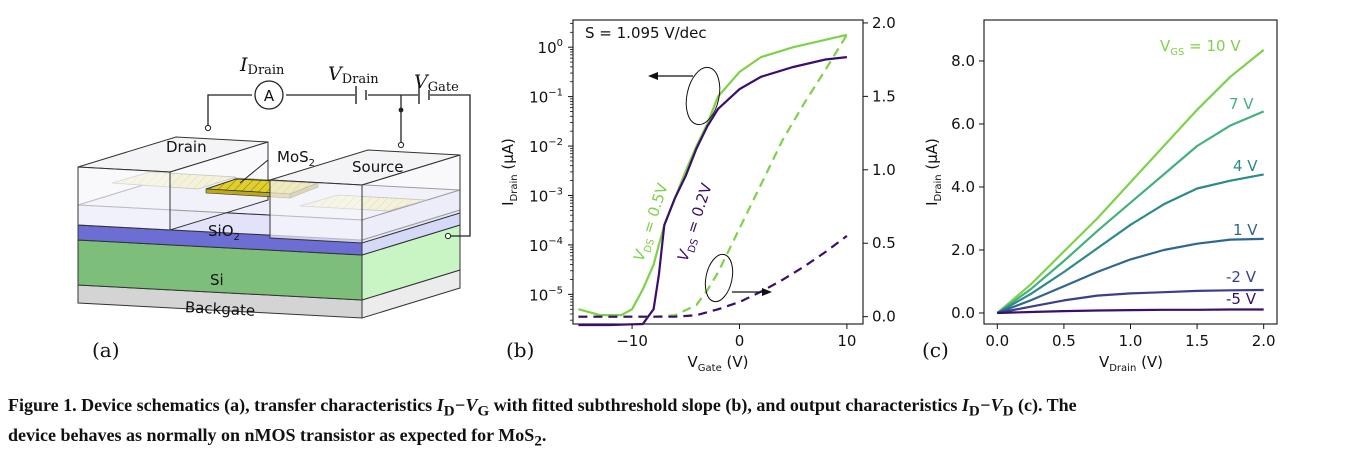 The width and height of the screenshot is (1357, 453). Describe the element at coordinates (1197, 341) in the screenshot. I see `panel-c-xtick-label: 1.5` at that location.